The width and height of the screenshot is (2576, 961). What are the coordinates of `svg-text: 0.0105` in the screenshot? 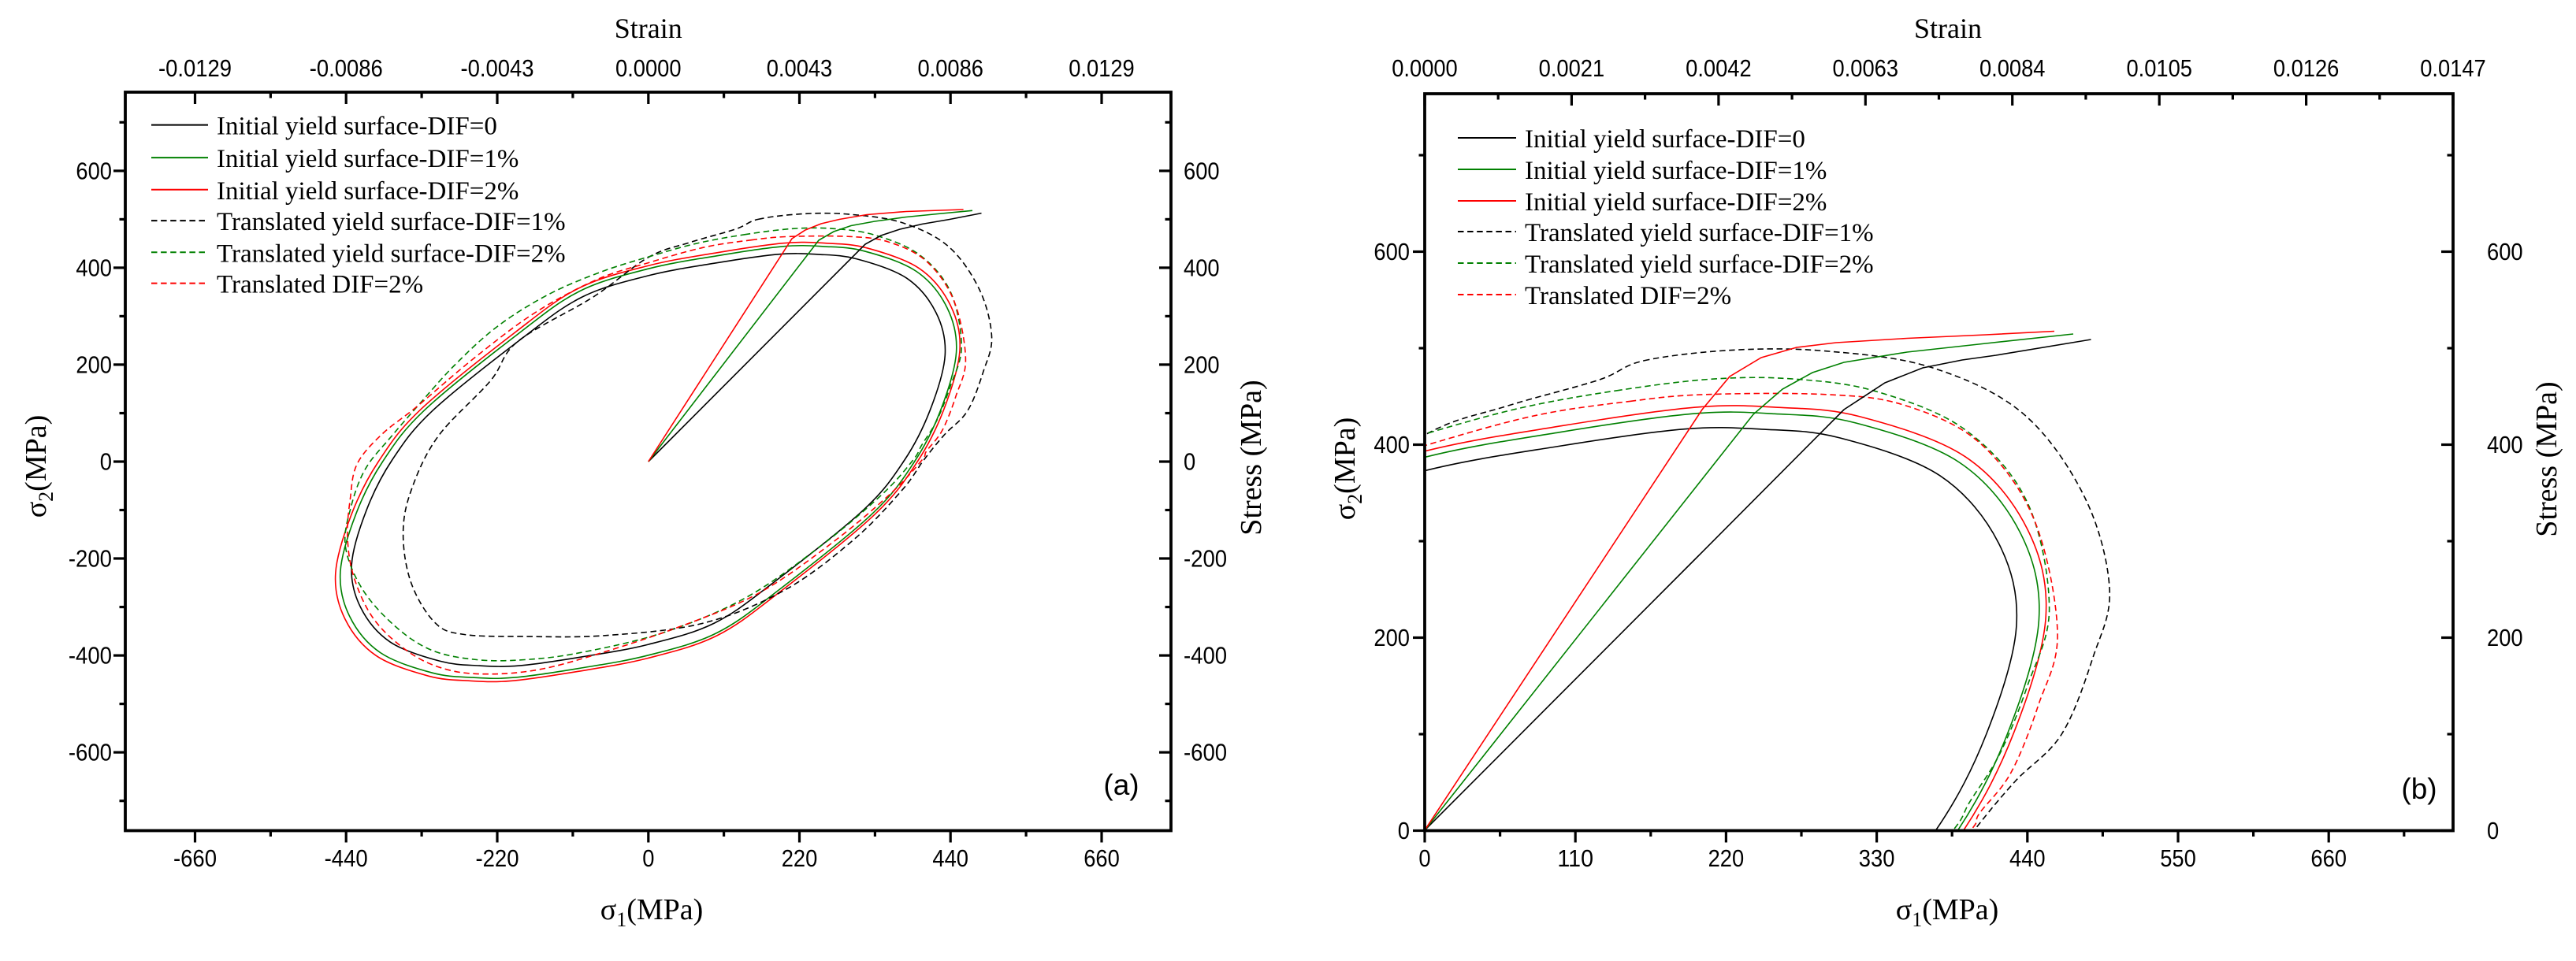 It's located at (2159, 68).